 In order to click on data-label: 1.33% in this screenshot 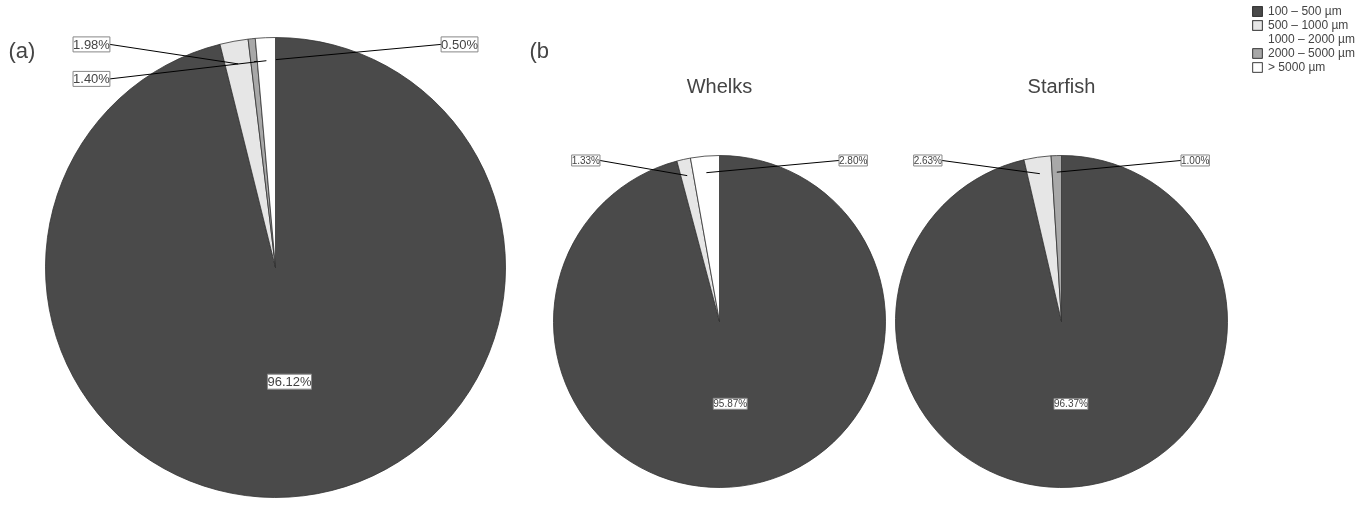, I will do `click(586, 160)`.